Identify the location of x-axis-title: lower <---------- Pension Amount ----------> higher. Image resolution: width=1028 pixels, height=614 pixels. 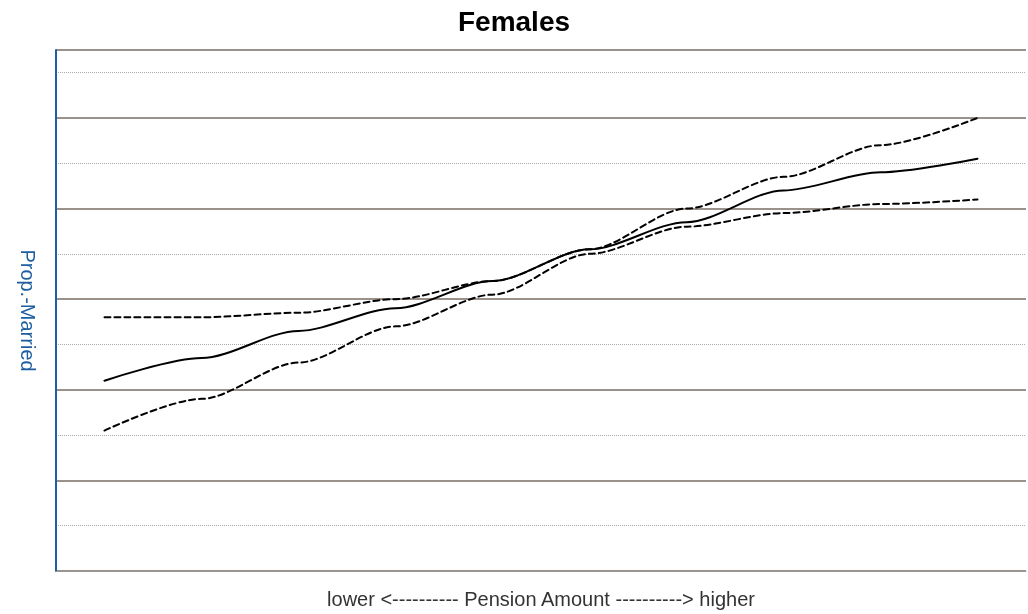
(541, 599).